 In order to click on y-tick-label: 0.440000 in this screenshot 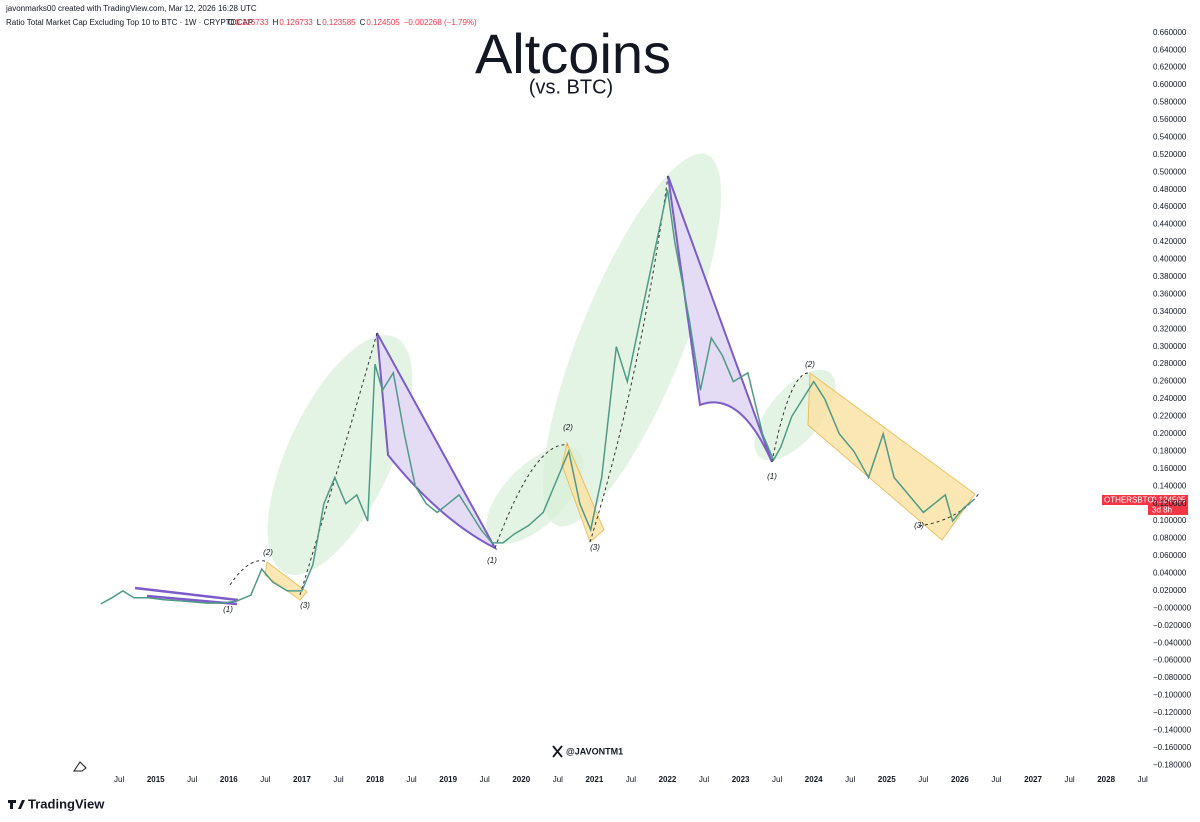, I will do `click(1170, 224)`.